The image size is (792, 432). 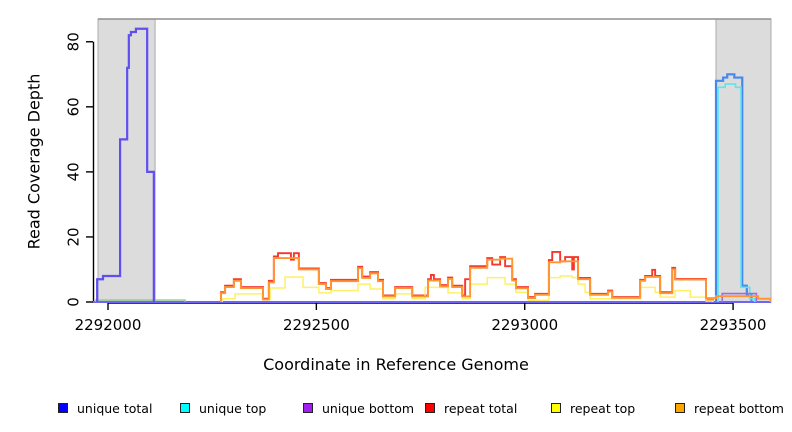 I want to click on legend-label: unique top, so click(x=233, y=408).